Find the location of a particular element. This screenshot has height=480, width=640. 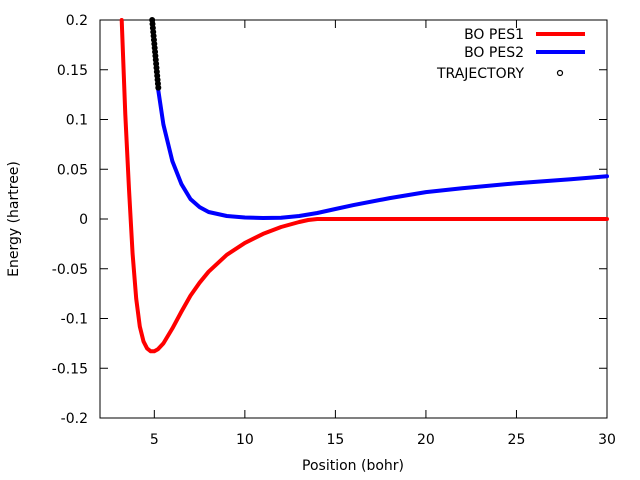

legend-marker-trajectory is located at coordinates (560, 73).